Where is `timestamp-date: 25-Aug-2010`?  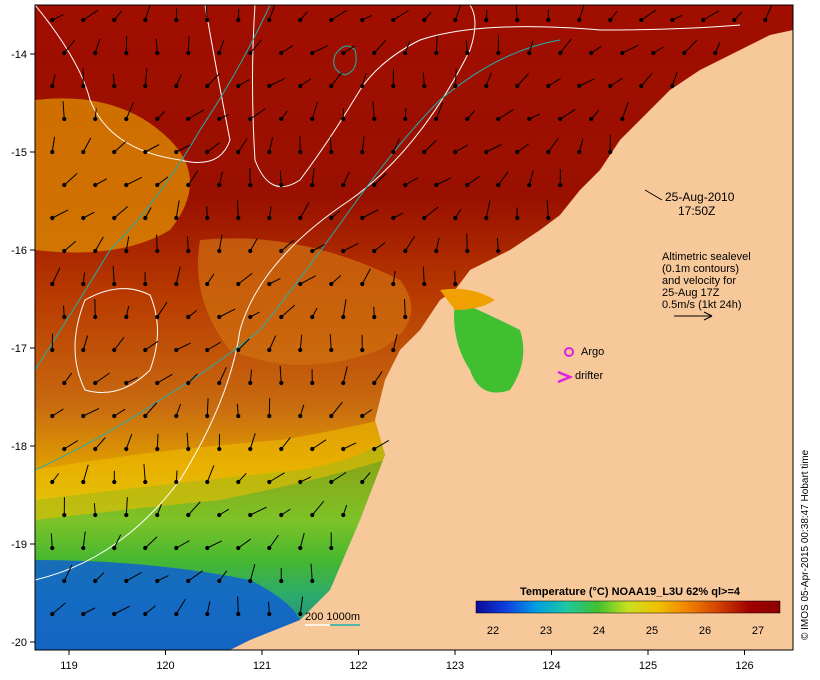 timestamp-date: 25-Aug-2010 is located at coordinates (700, 197).